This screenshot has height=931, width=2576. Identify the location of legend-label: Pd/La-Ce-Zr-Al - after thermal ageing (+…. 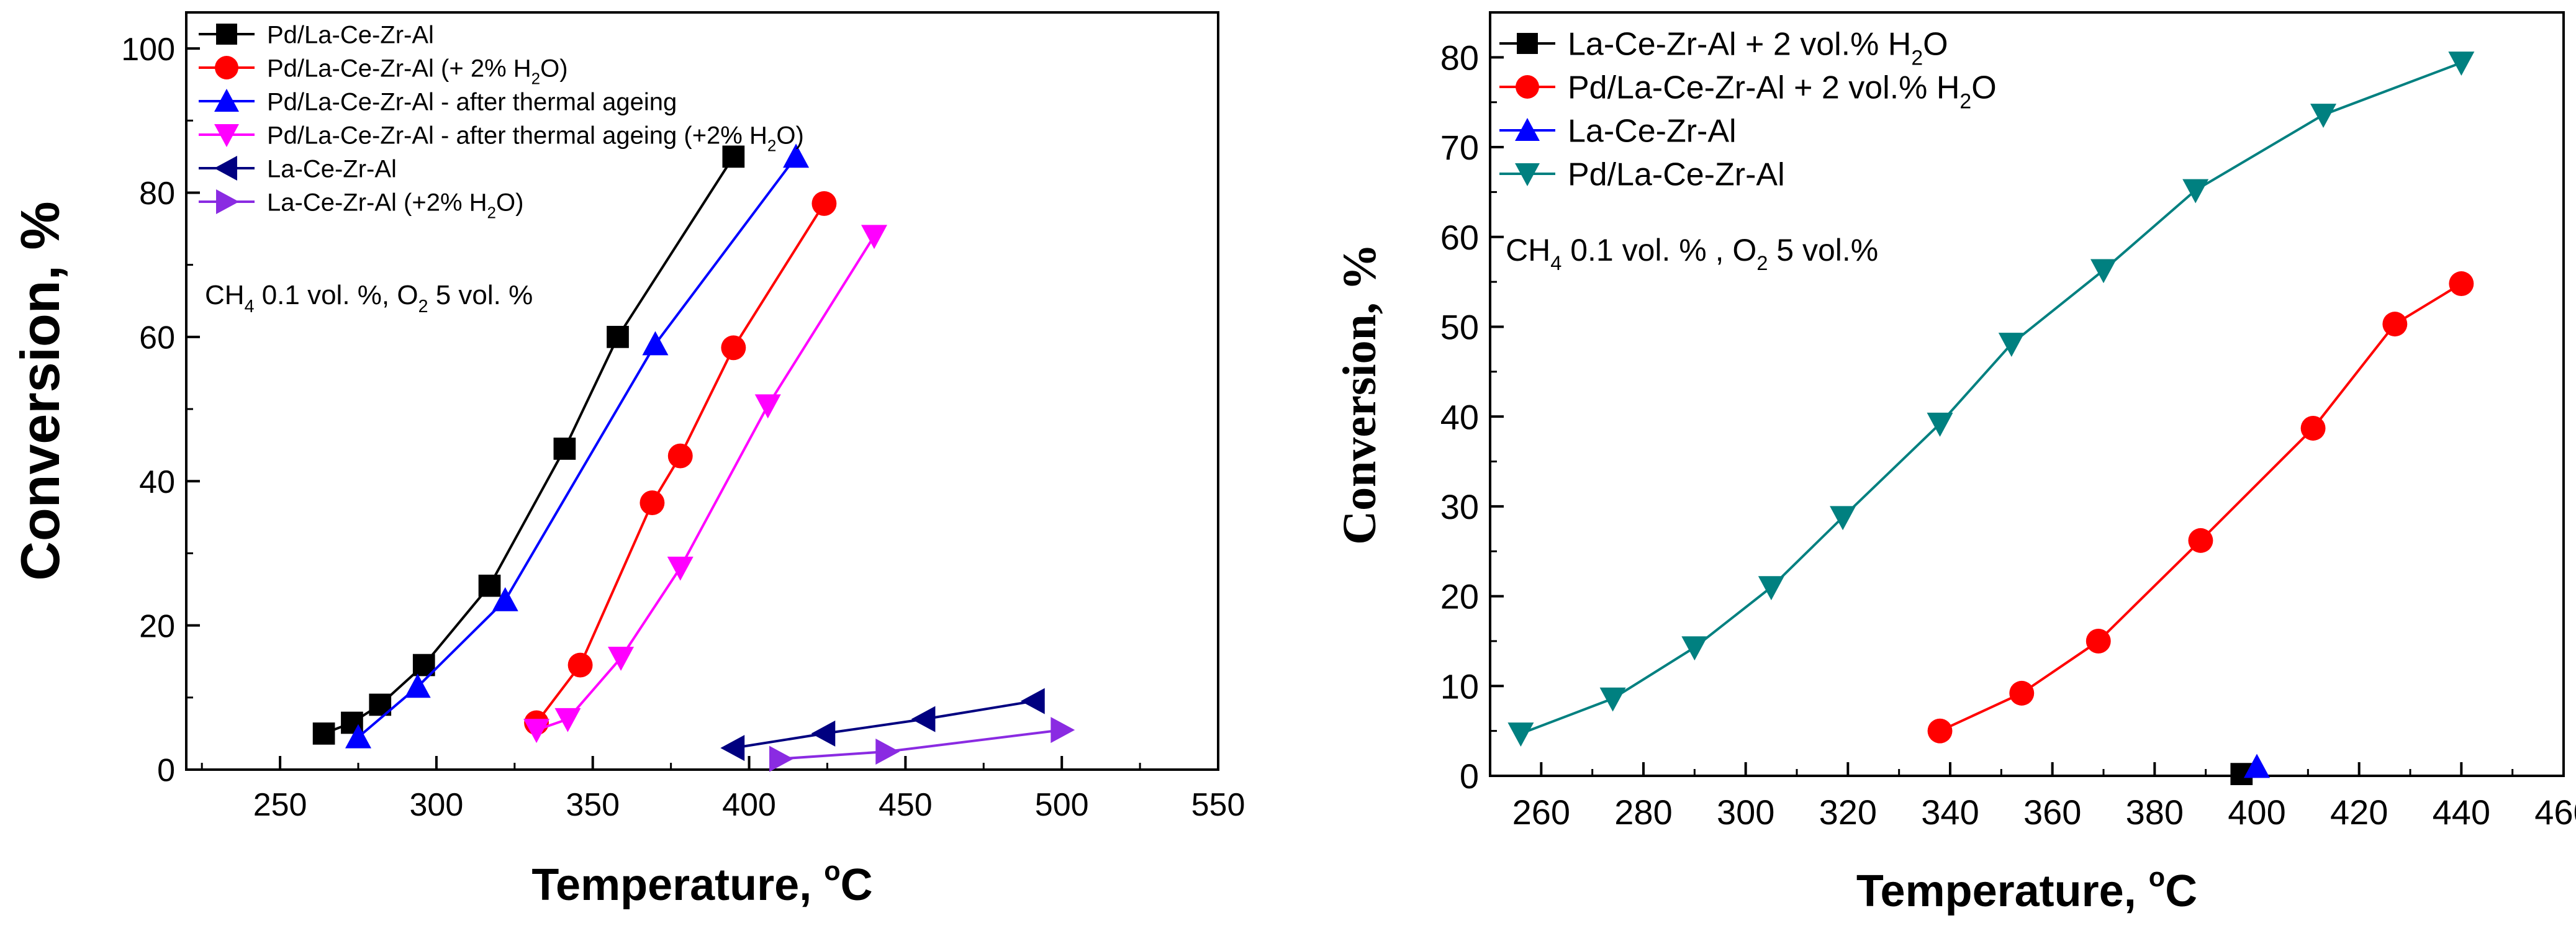
(535, 138).